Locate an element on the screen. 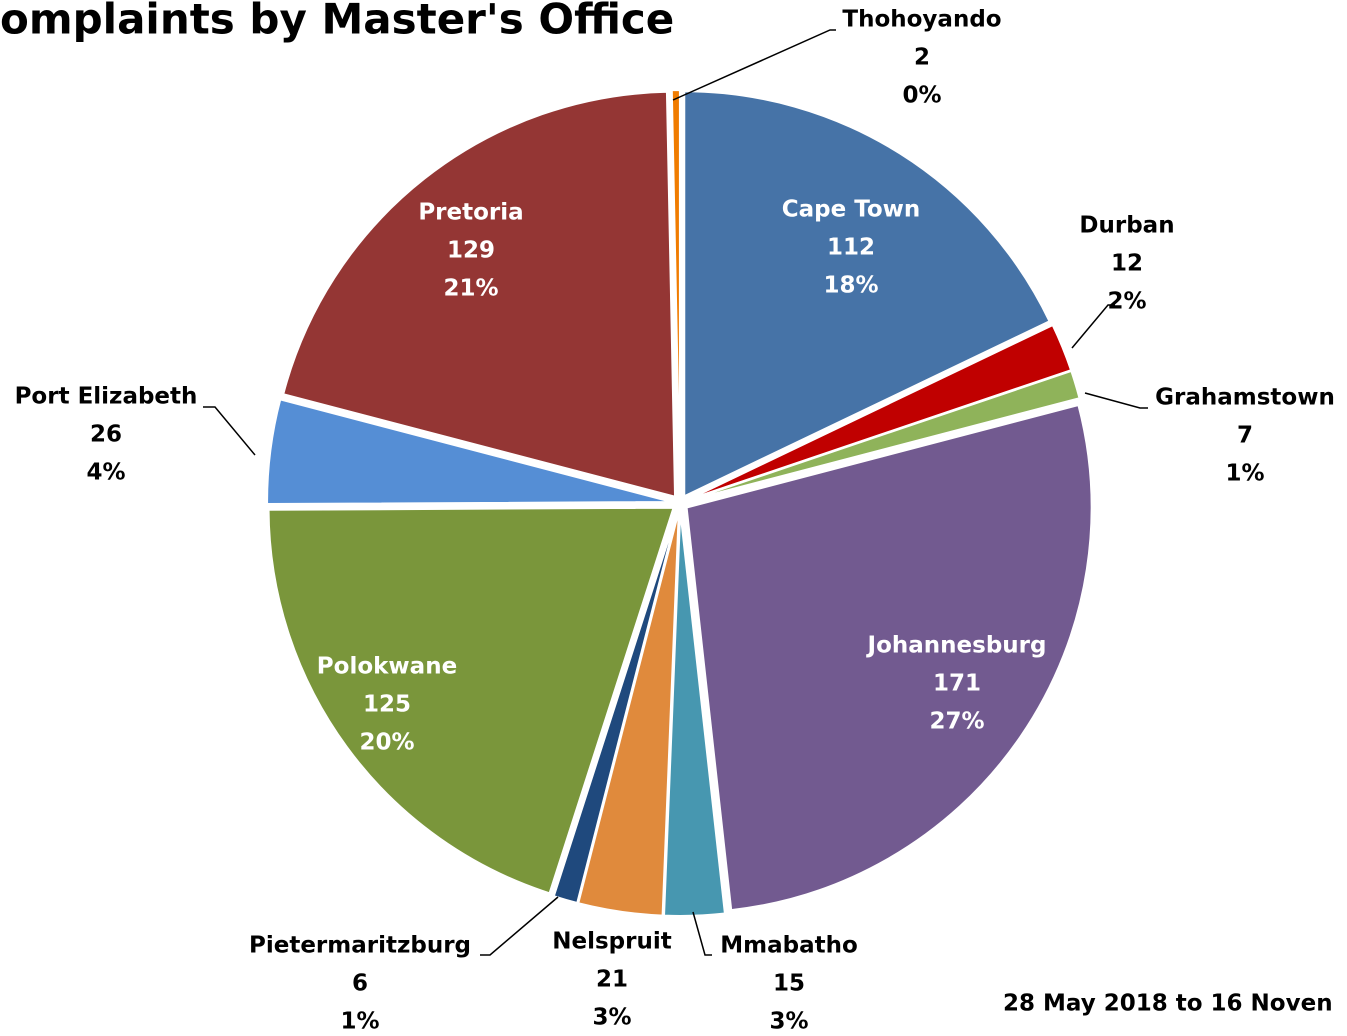 The height and width of the screenshot is (1036, 1347). slice-label: Pietermaritzburg is located at coordinates (360, 946).